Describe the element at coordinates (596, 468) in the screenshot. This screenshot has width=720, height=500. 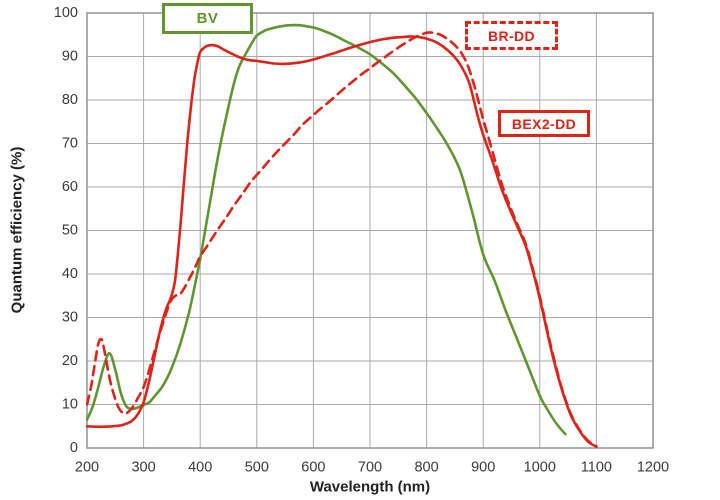
I see `x-tick-label: 1100` at that location.